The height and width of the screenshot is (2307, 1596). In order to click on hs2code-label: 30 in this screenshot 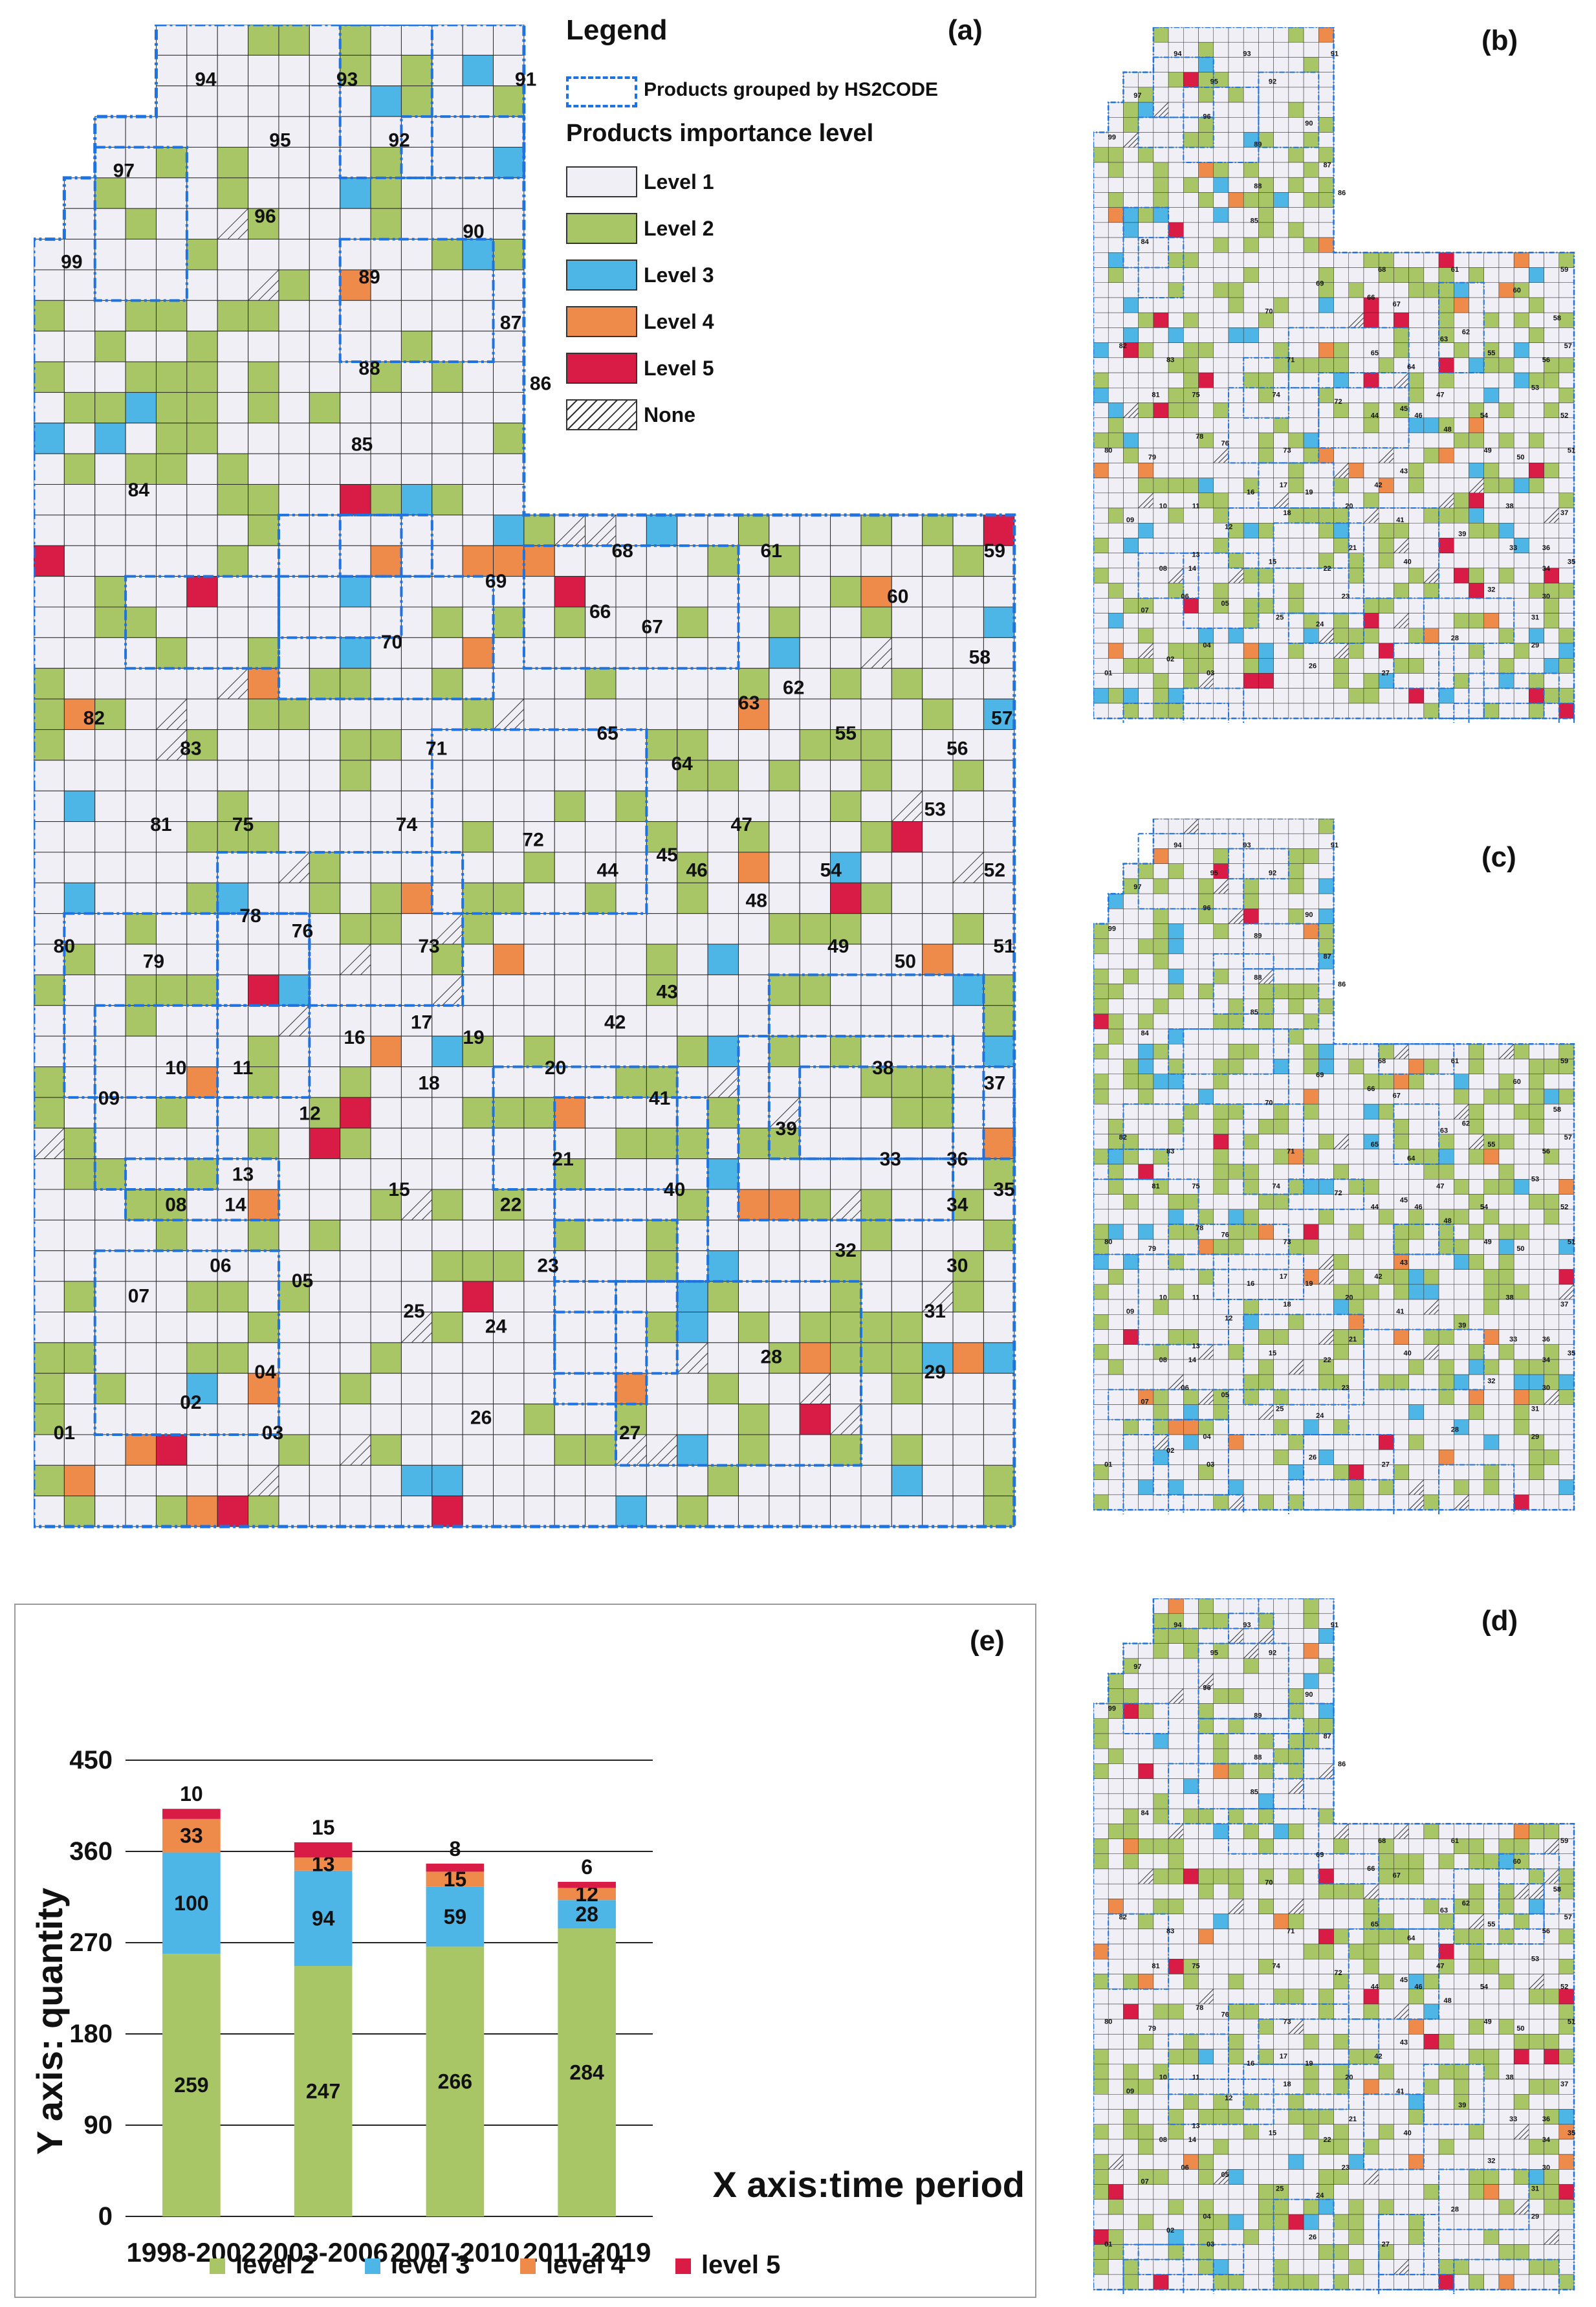, I will do `click(1546, 597)`.